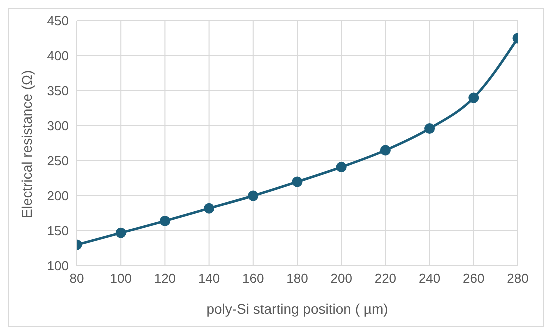 Image resolution: width=550 pixels, height=333 pixels. What do you see at coordinates (209, 278) in the screenshot?
I see `x-tick-label: 140` at bounding box center [209, 278].